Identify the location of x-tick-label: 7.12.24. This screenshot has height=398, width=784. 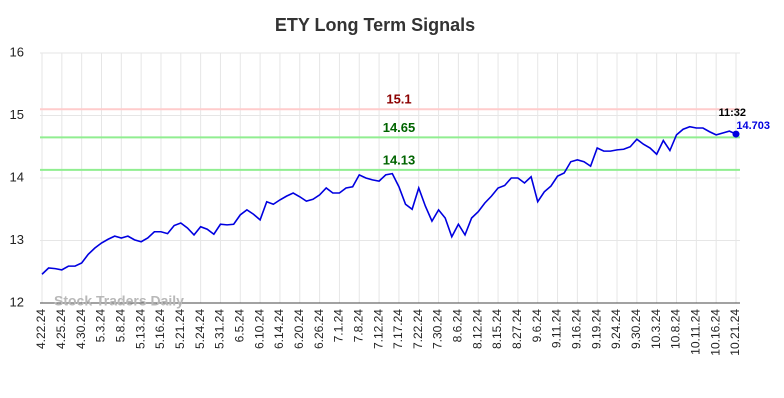
(378, 329).